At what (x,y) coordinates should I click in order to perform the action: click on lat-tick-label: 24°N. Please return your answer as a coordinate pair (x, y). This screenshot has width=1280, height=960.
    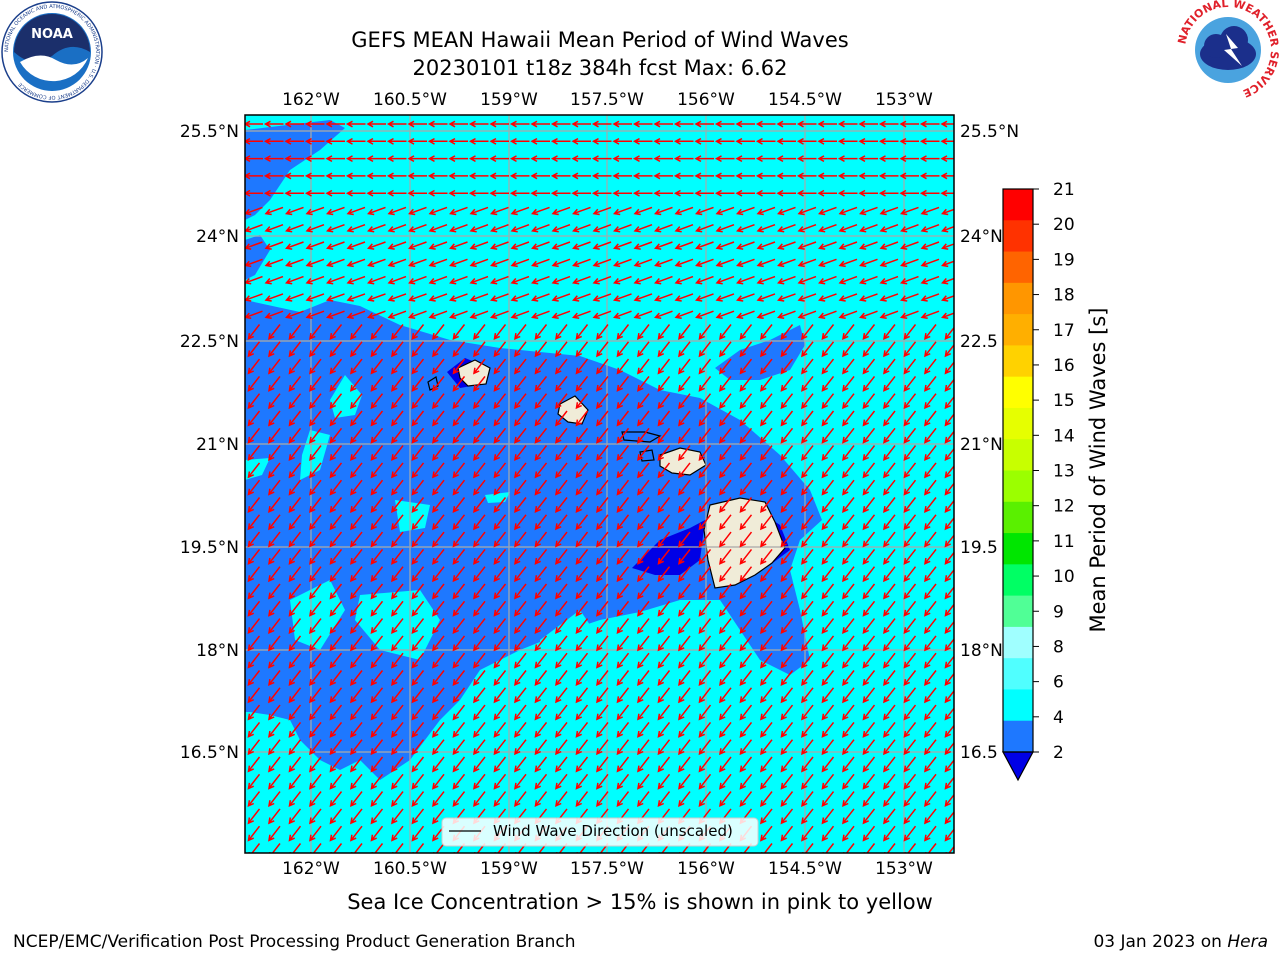
    Looking at the image, I should click on (217, 237).